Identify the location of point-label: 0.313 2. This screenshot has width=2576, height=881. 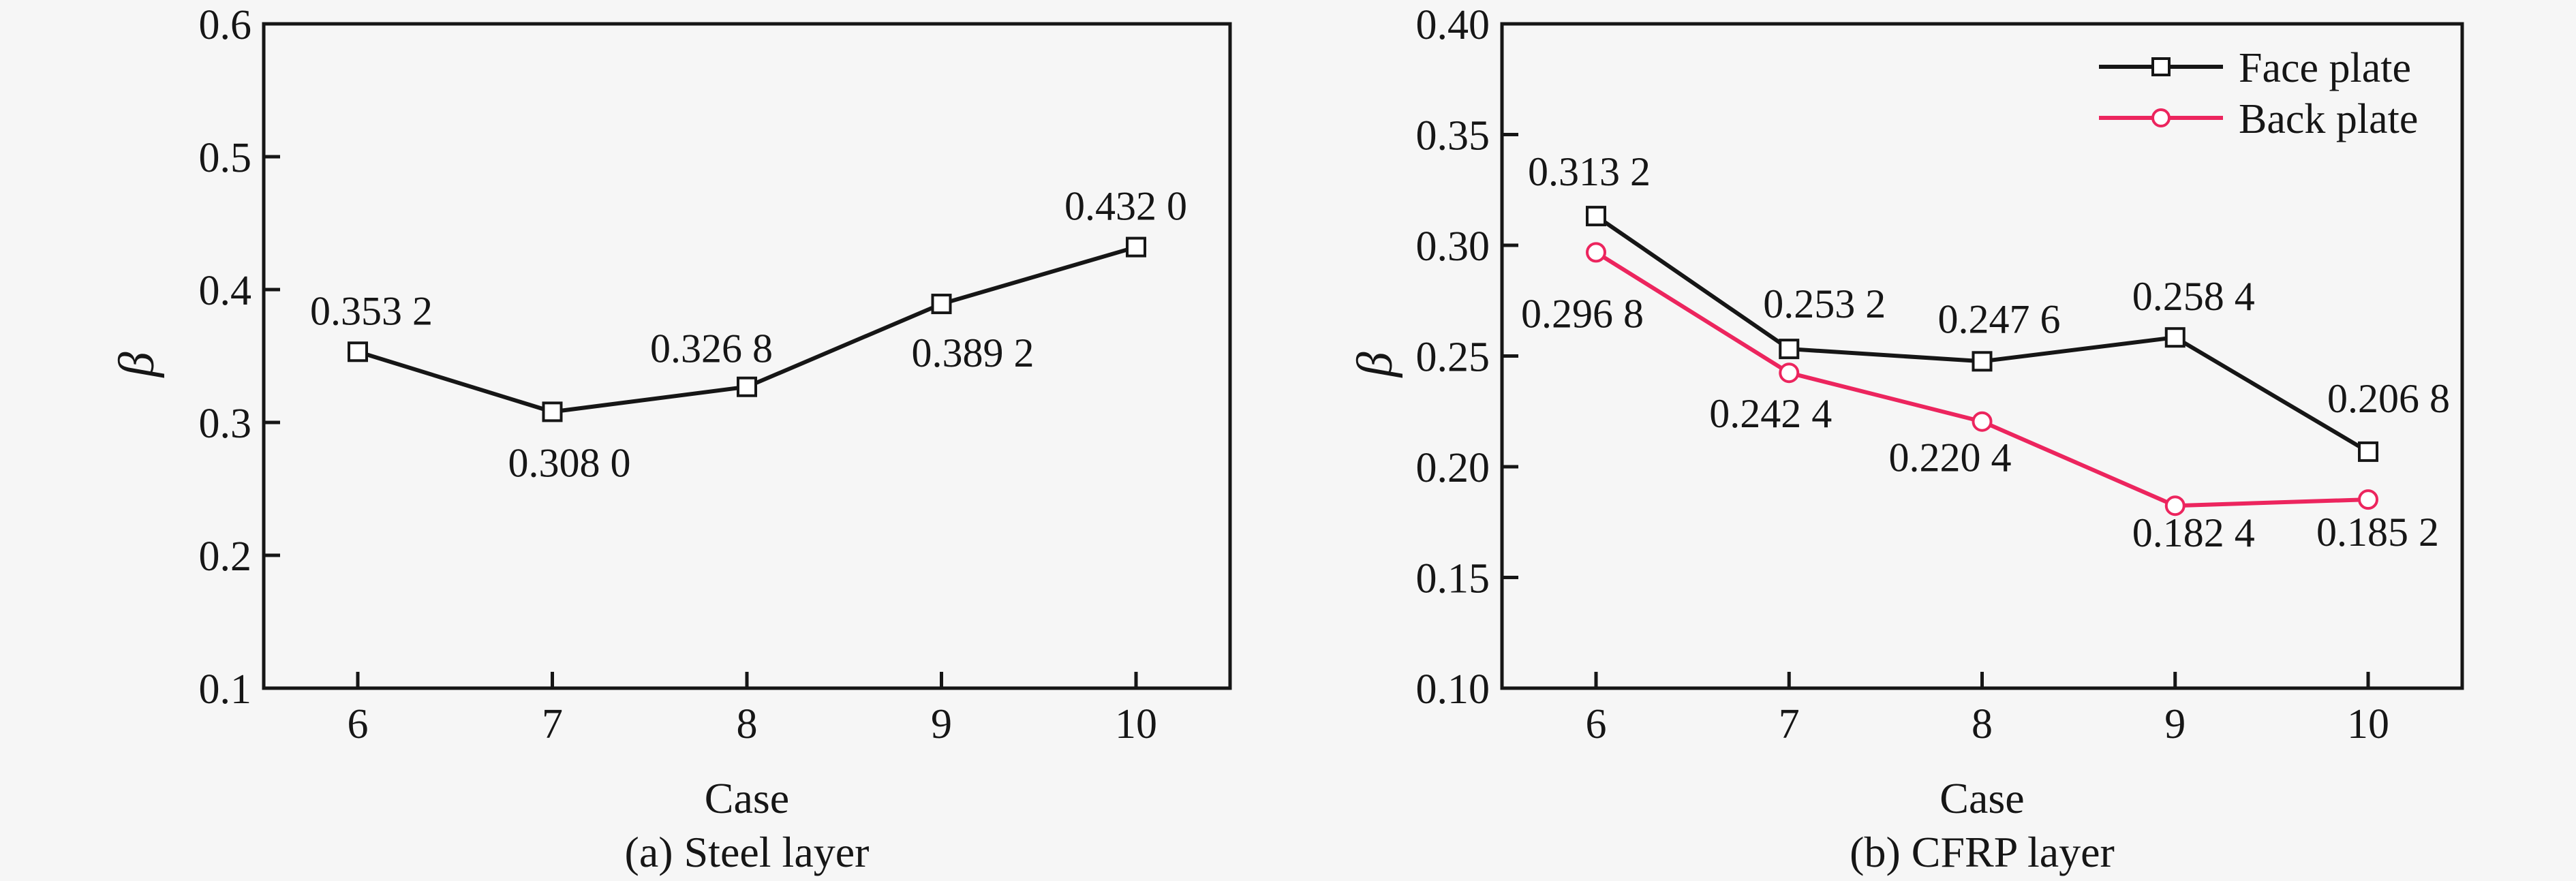
(1589, 171).